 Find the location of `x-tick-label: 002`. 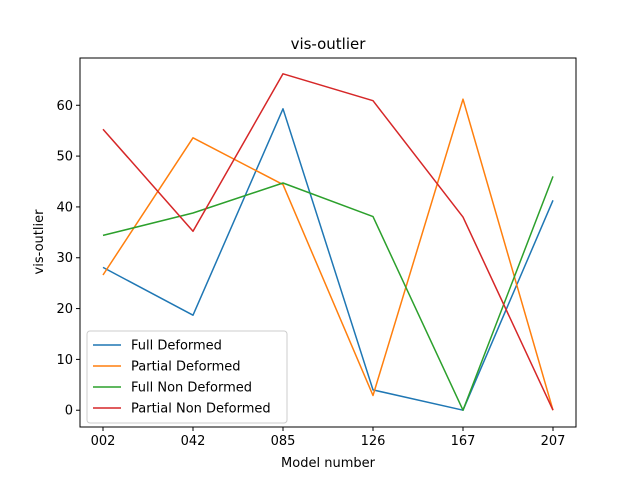

x-tick-label: 002 is located at coordinates (103, 441).